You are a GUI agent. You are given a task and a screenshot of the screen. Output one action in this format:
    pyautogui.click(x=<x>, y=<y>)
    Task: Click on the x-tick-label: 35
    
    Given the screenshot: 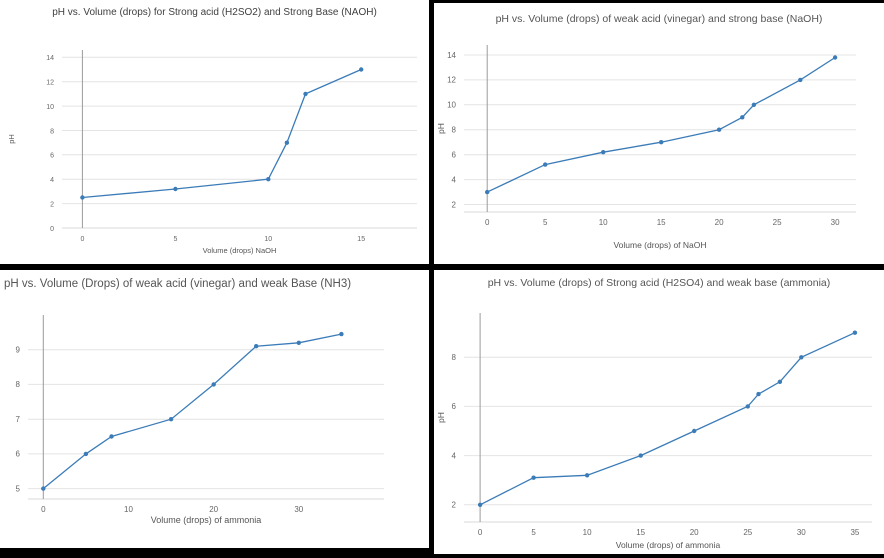 What is the action you would take?
    pyautogui.click(x=854, y=532)
    